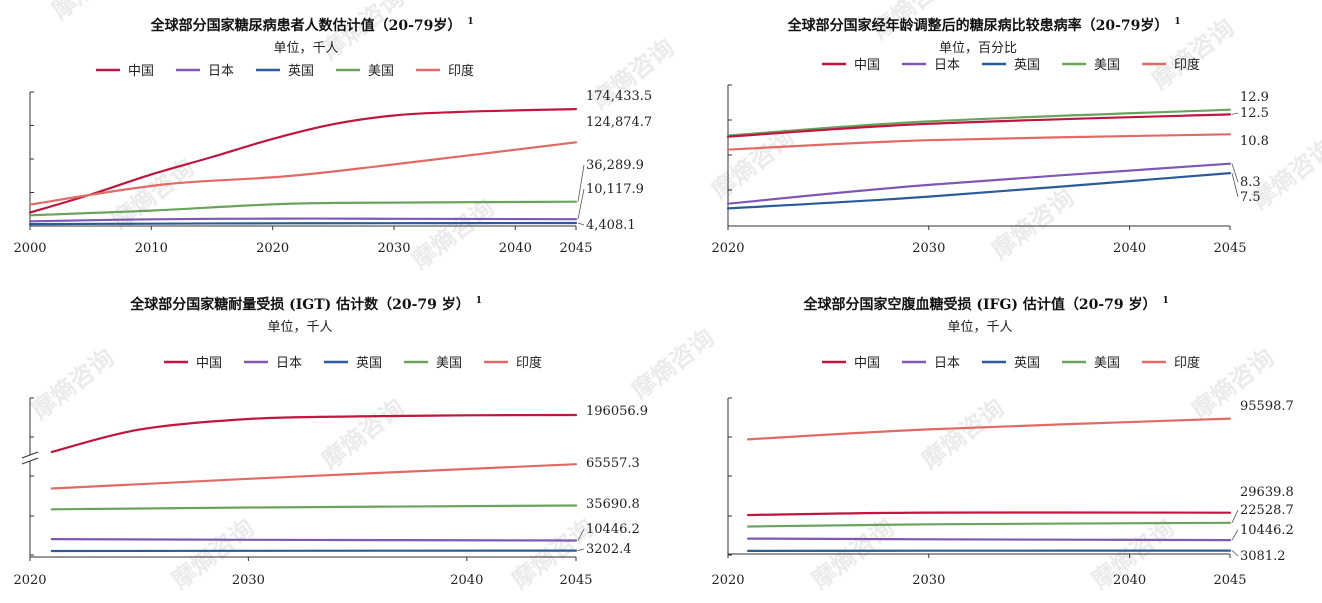 The width and height of the screenshot is (1322, 603). I want to click on x-tick-label: 2010, so click(151, 248).